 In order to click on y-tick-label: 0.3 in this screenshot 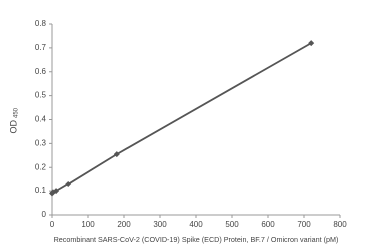, I will do `click(41, 142)`.